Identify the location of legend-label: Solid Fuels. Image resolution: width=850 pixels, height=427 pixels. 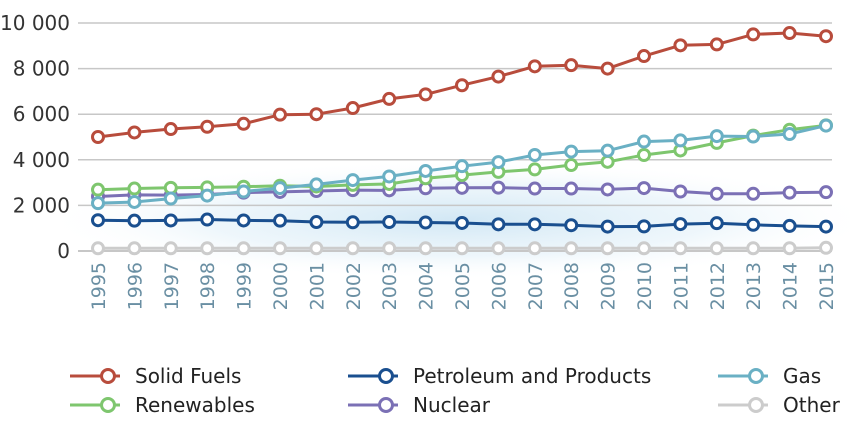
(188, 376).